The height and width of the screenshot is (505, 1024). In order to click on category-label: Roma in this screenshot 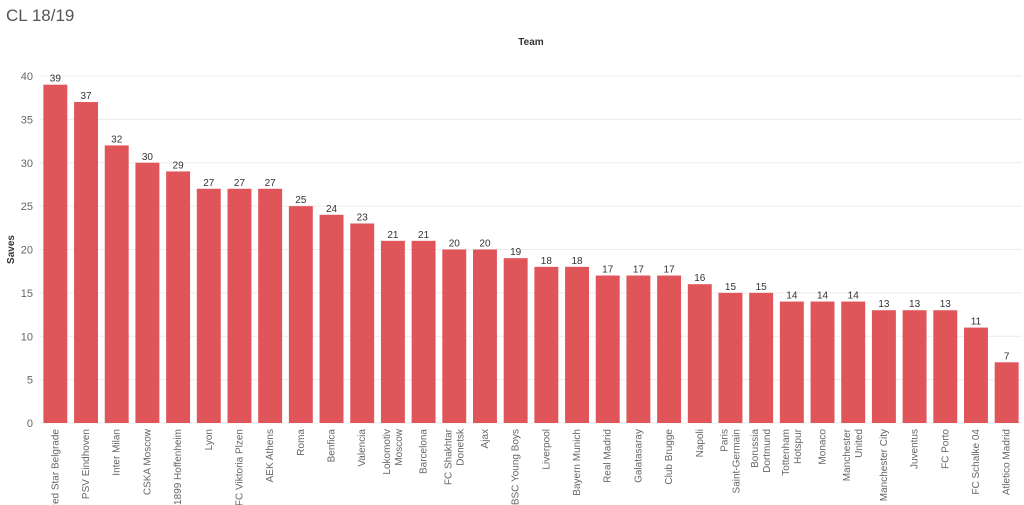, I will do `click(301, 442)`.